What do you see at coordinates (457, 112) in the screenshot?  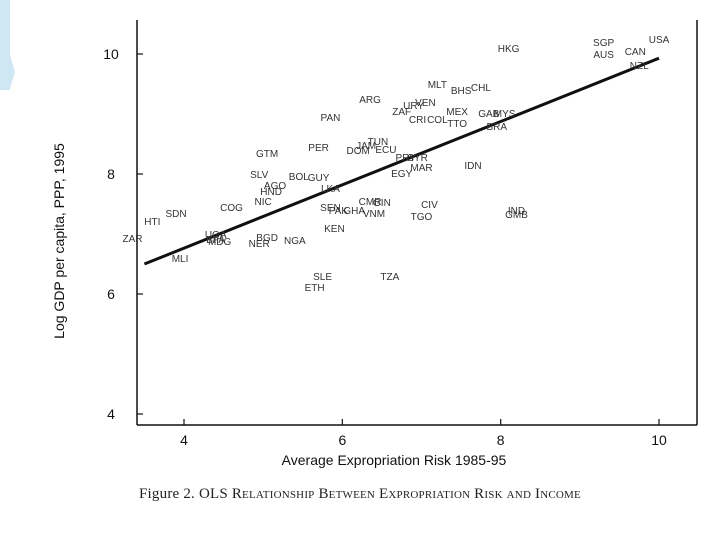 I see `point-label-mex: MEX` at bounding box center [457, 112].